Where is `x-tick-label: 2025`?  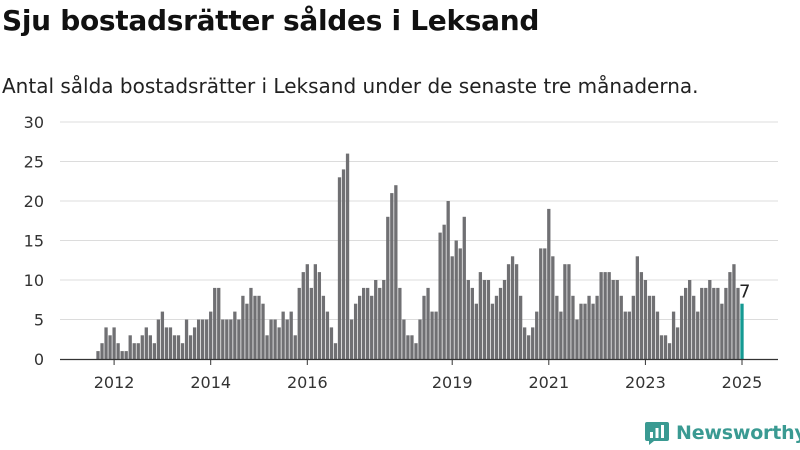
x-tick-label: 2025 is located at coordinates (742, 382).